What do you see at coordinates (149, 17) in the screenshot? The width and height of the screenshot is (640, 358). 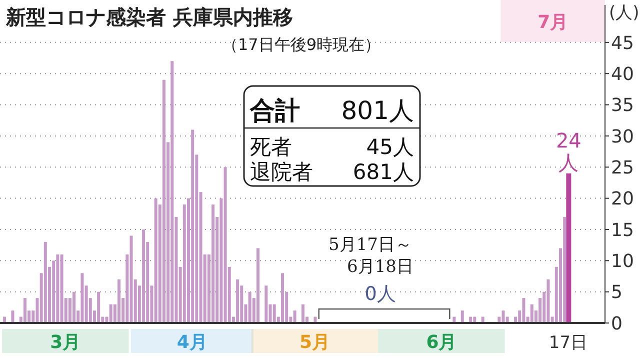 I see `chart-title: 新型コロナ感染者 兵庫県内推移` at bounding box center [149, 17].